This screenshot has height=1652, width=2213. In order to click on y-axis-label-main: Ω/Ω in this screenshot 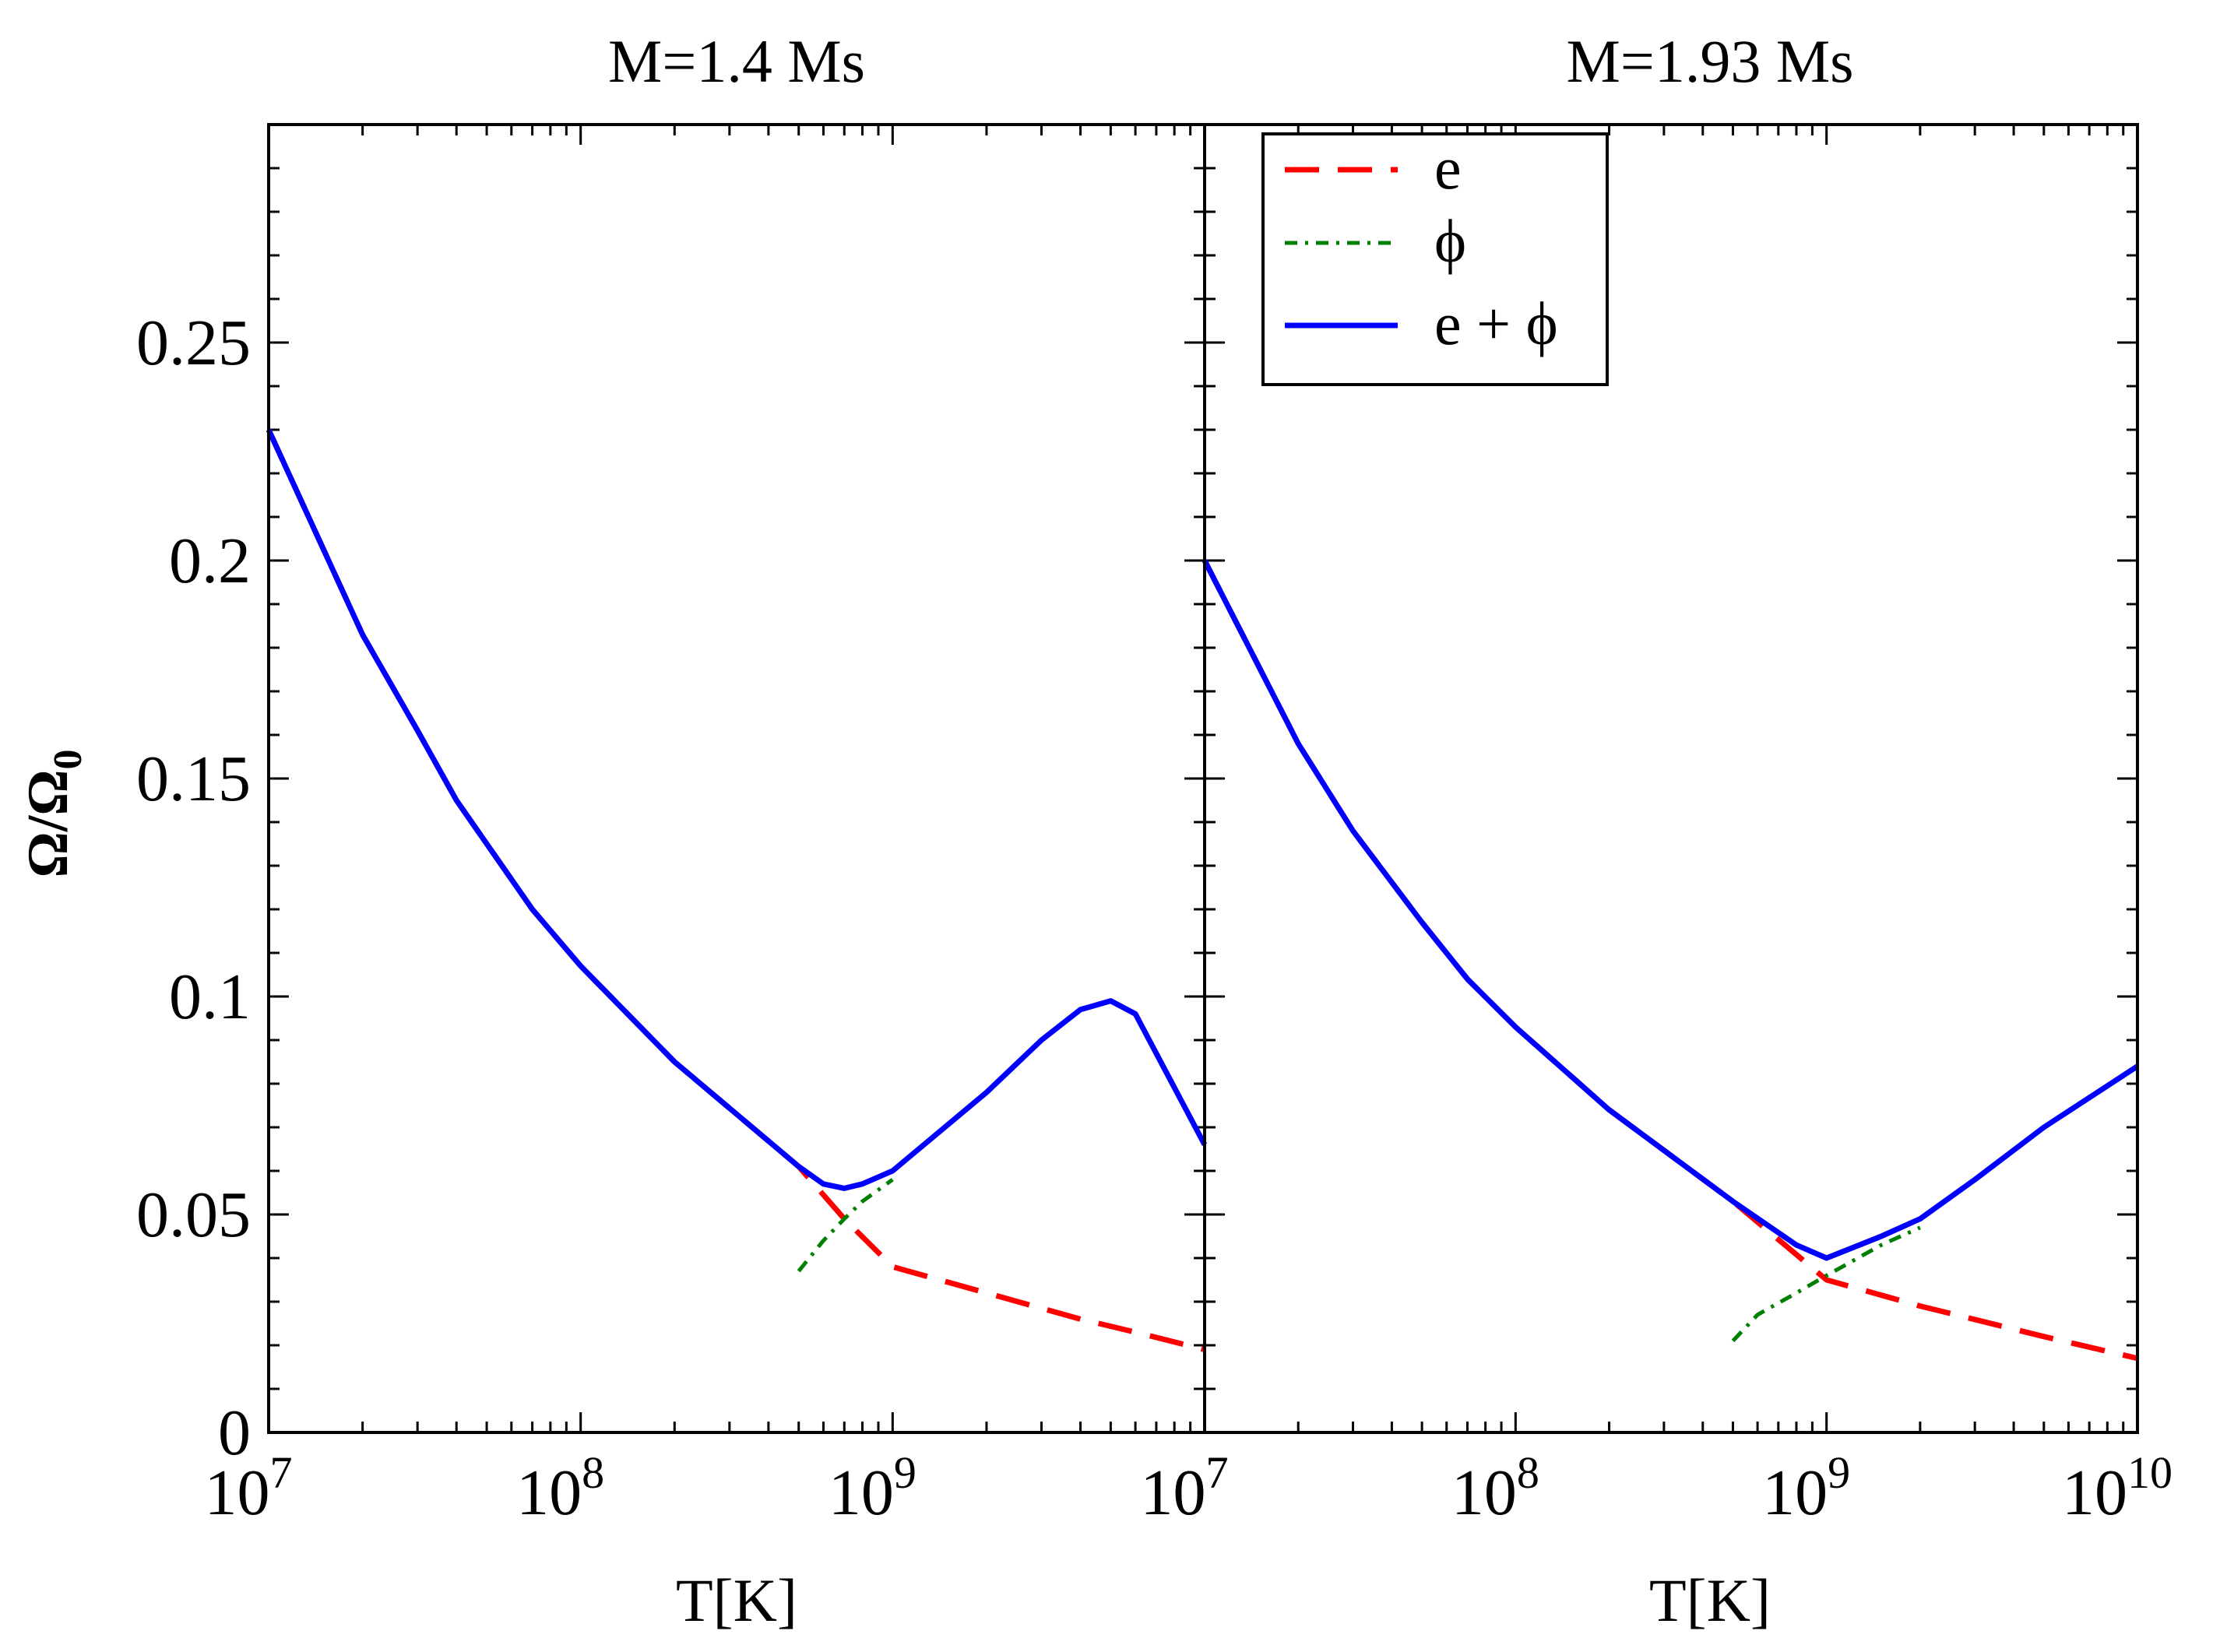, I will do `click(48, 823)`.